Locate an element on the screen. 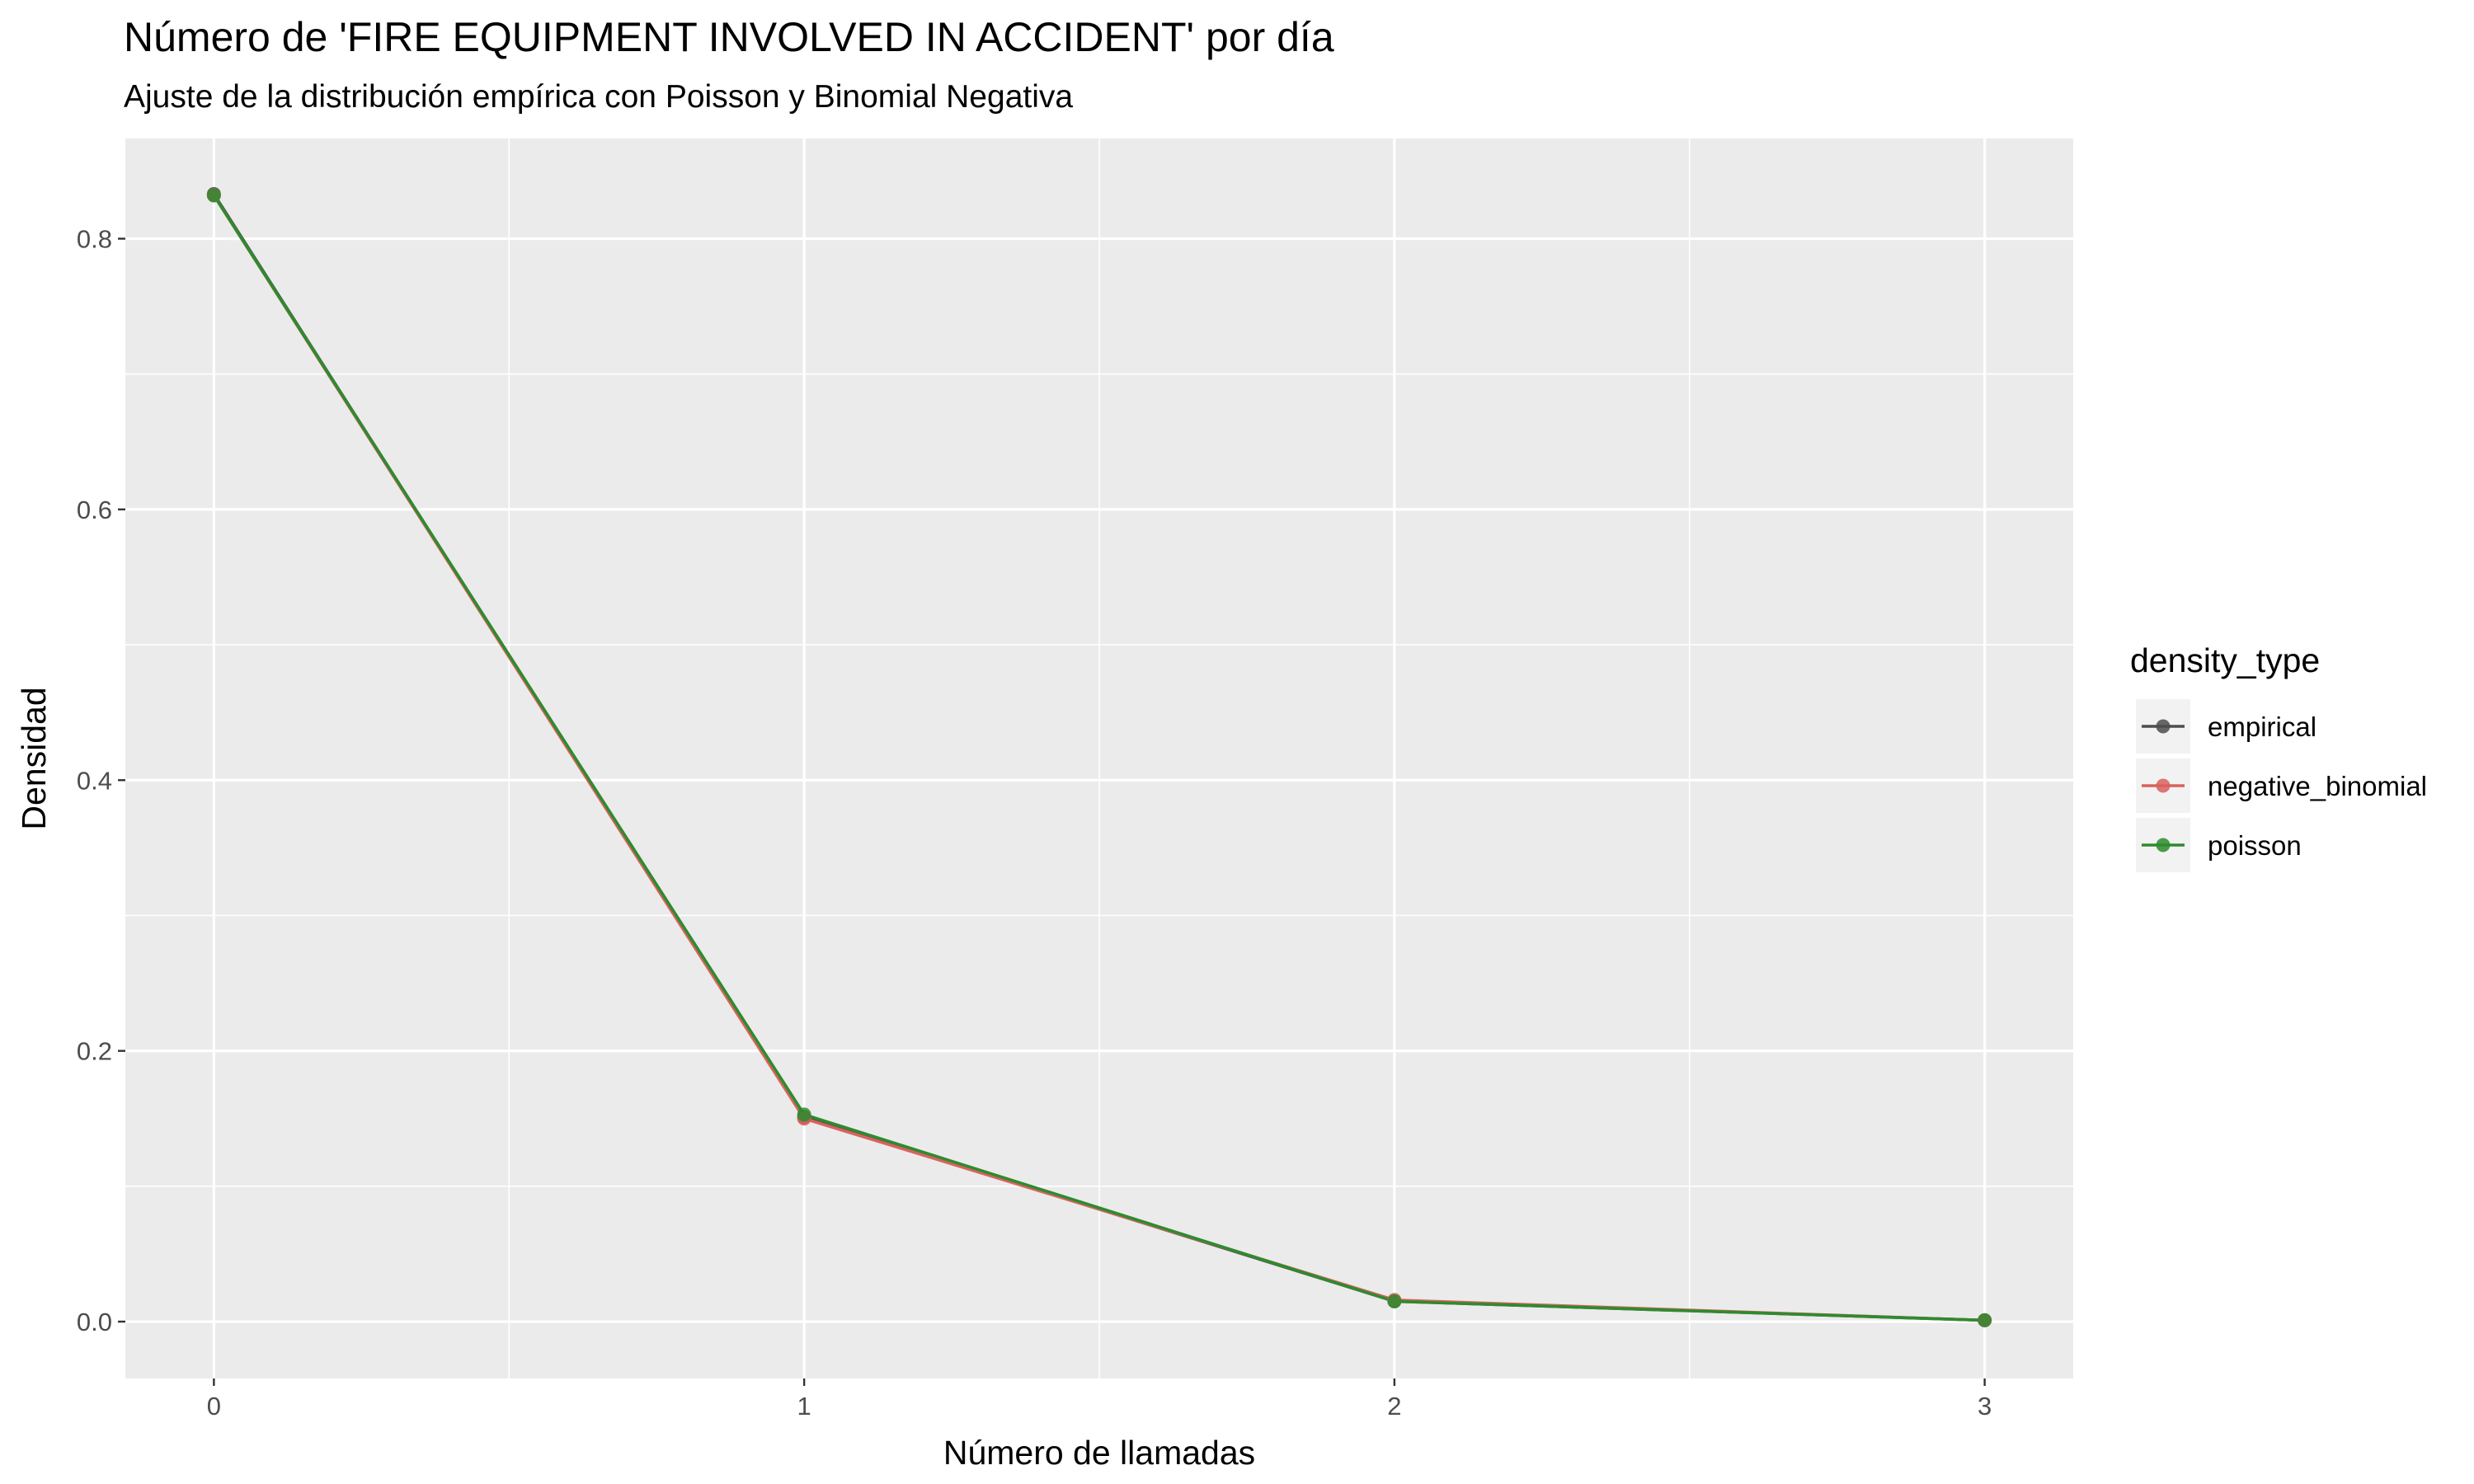 The height and width of the screenshot is (1484, 2474). x-tick-label: 2 is located at coordinates (1394, 1406).